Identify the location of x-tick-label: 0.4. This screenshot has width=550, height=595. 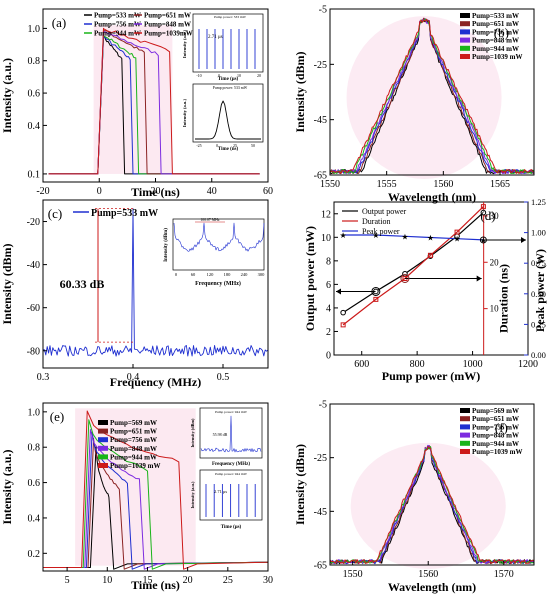
(133, 377).